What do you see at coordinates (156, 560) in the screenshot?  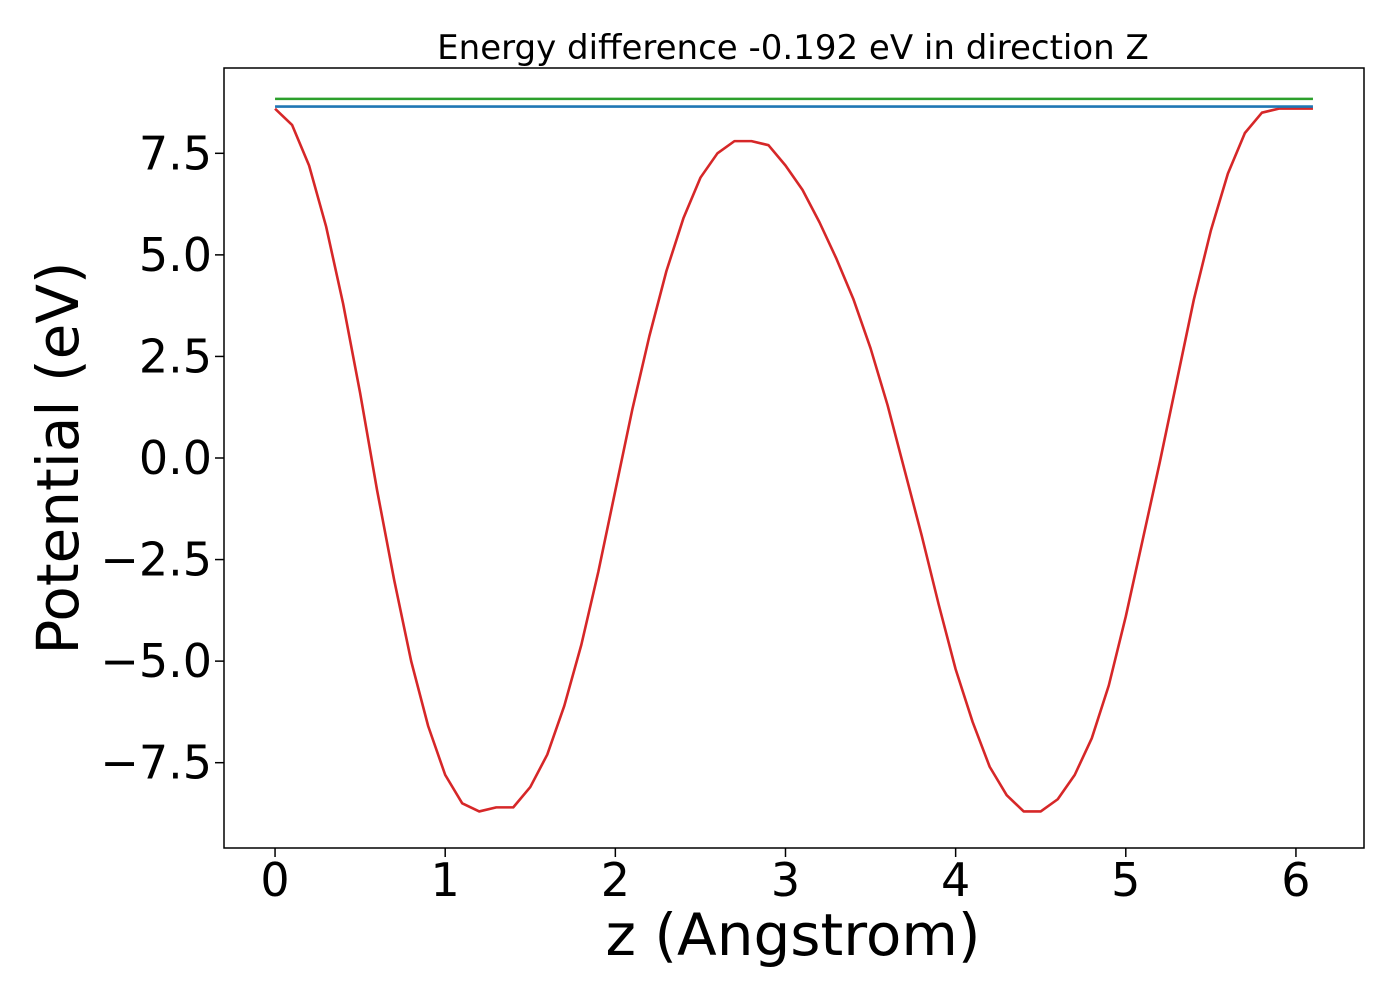 I see `y-tick-label: −2.5` at bounding box center [156, 560].